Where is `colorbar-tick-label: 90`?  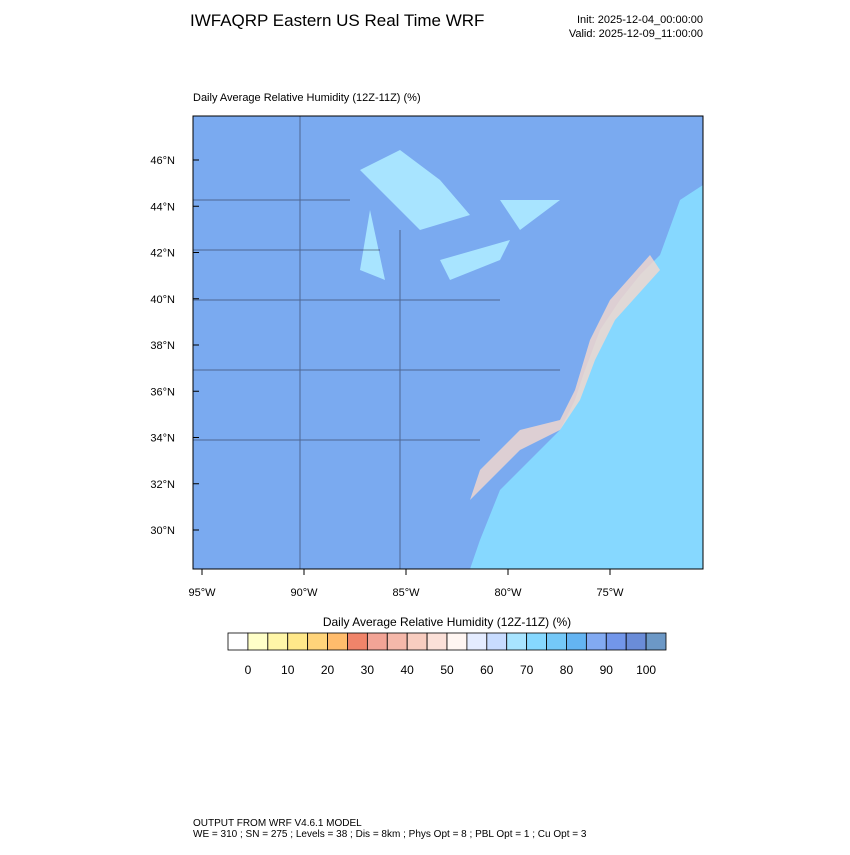 colorbar-tick-label: 90 is located at coordinates (607, 670).